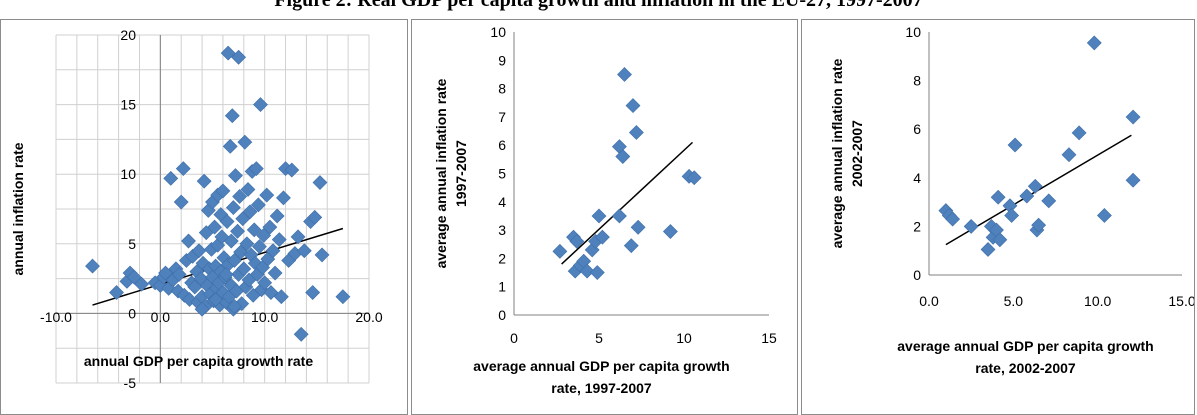  Describe the element at coordinates (601, 388) in the screenshot. I see `x-axis-title: rate, 1997-2007` at that location.